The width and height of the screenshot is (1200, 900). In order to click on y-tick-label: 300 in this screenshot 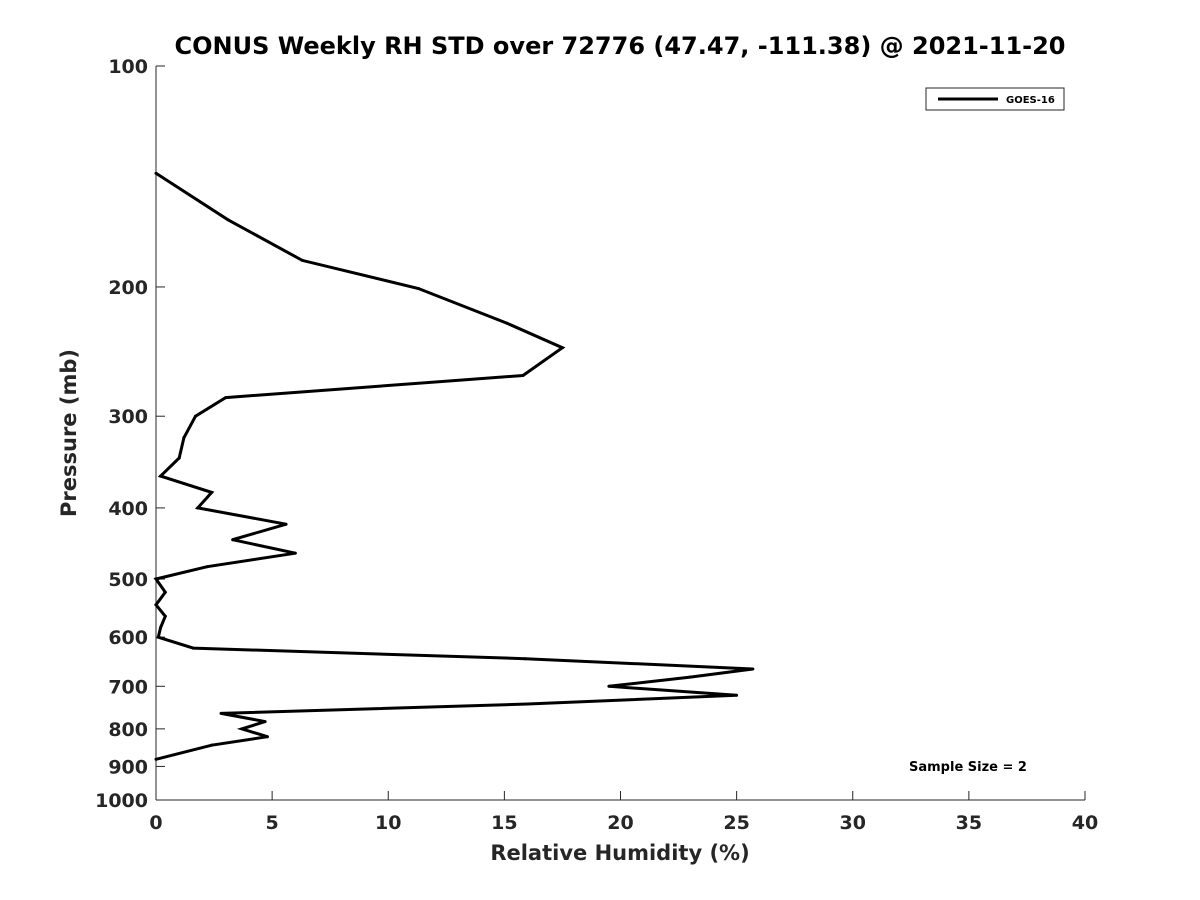, I will do `click(128, 417)`.